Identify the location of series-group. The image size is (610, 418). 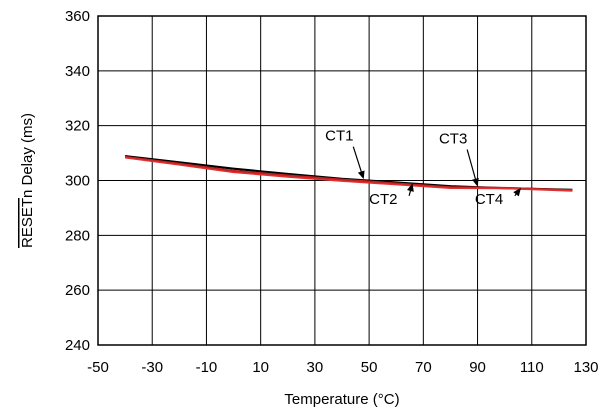
(348, 173).